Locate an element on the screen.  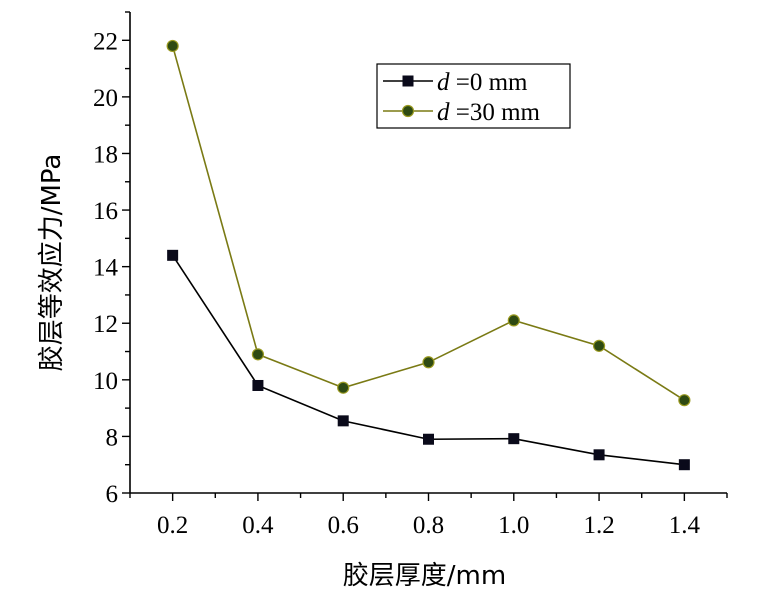
legend-marker-circle is located at coordinates (408, 111).